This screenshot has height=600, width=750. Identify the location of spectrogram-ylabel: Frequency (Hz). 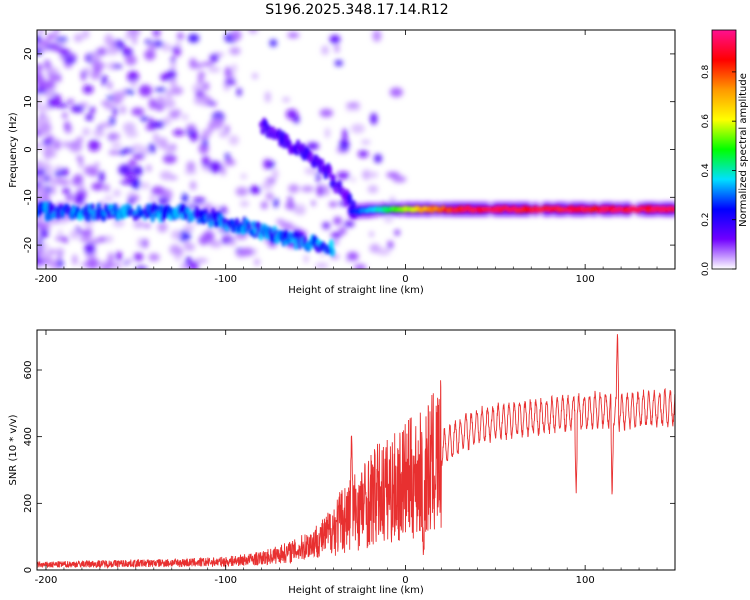
(13, 150).